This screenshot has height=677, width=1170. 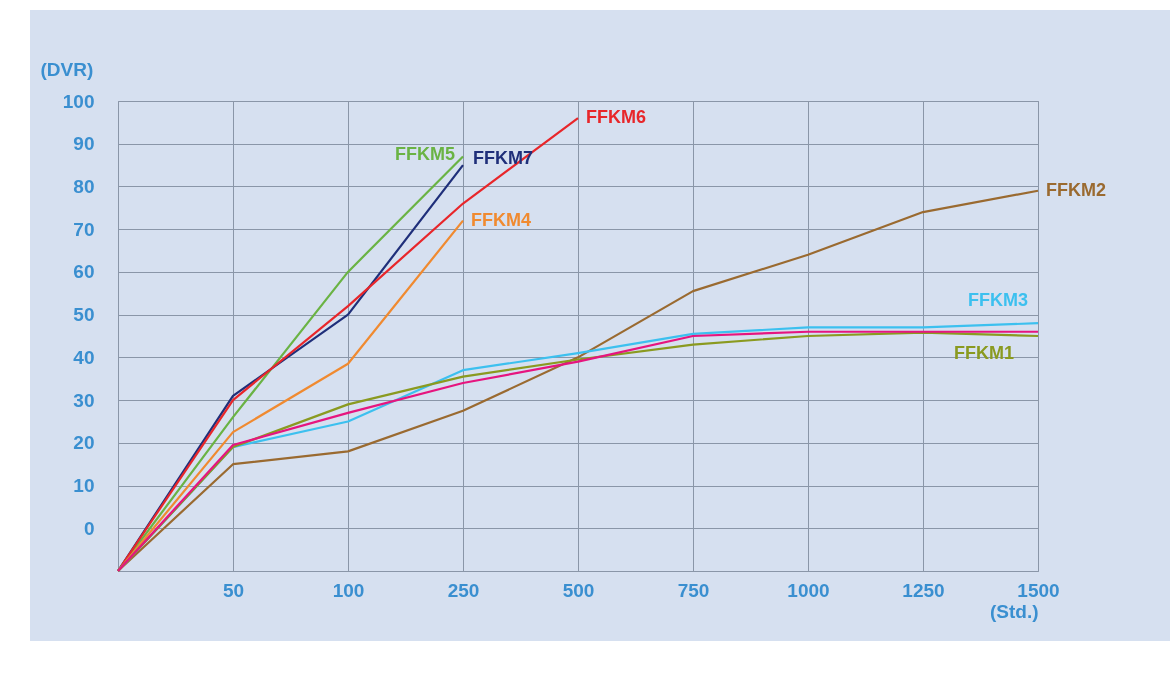 What do you see at coordinates (84, 272) in the screenshot?
I see `y-tick-label: 60` at bounding box center [84, 272].